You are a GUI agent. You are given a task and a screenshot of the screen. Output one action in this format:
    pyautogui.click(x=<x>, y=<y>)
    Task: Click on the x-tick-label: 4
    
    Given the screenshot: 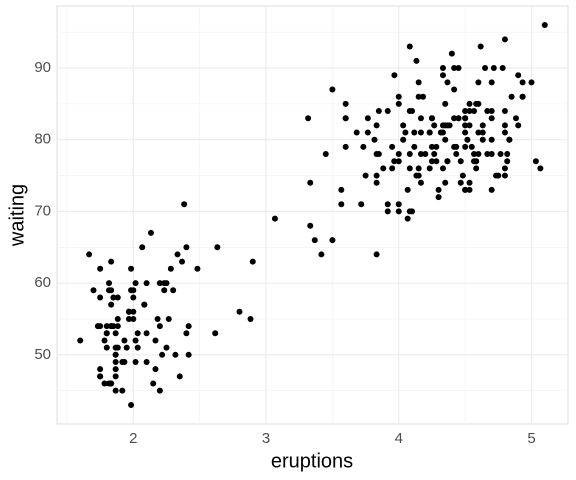 What is the action you would take?
    pyautogui.click(x=399, y=438)
    